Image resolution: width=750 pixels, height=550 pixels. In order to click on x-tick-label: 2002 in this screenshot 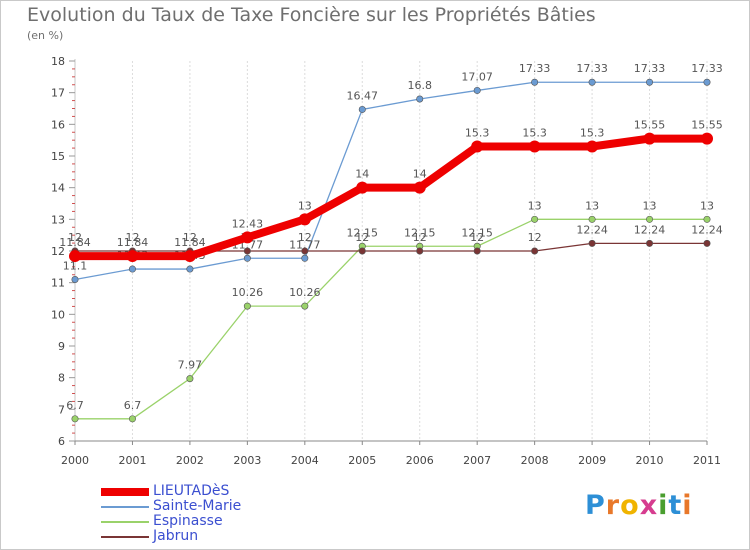, I will do `click(190, 460)`.